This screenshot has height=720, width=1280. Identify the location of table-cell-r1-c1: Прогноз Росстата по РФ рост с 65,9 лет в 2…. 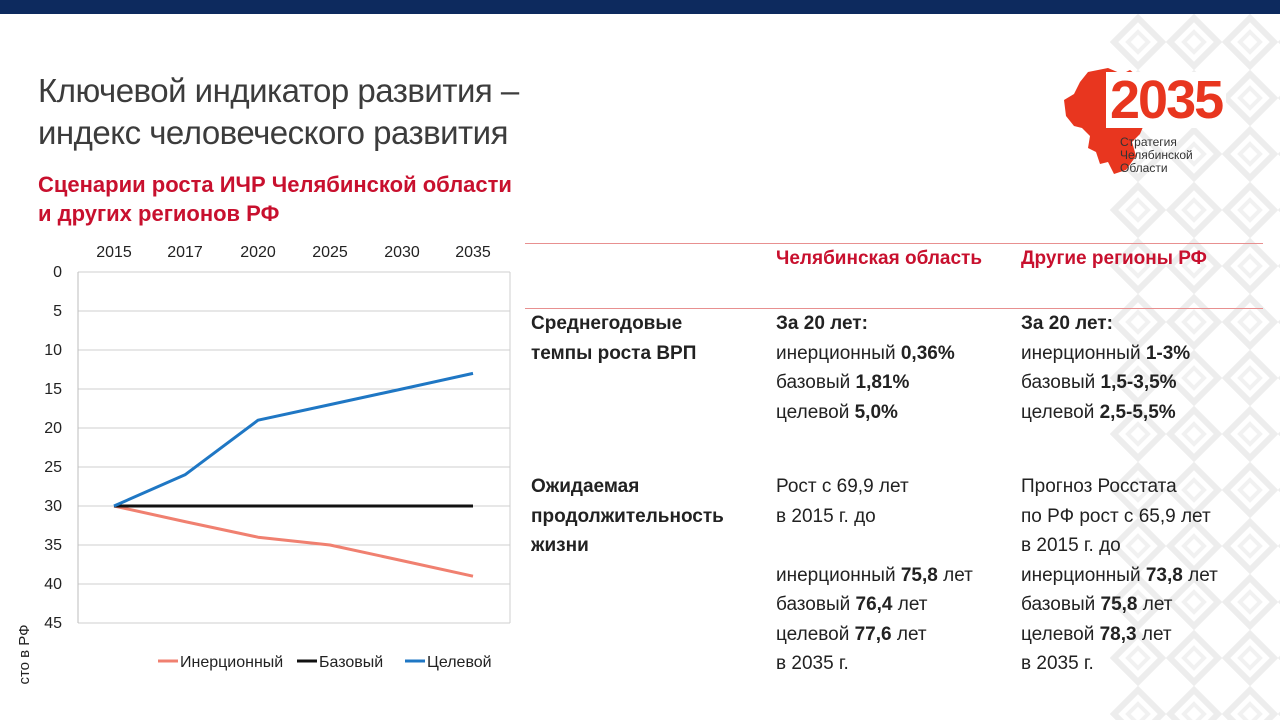
(1119, 575).